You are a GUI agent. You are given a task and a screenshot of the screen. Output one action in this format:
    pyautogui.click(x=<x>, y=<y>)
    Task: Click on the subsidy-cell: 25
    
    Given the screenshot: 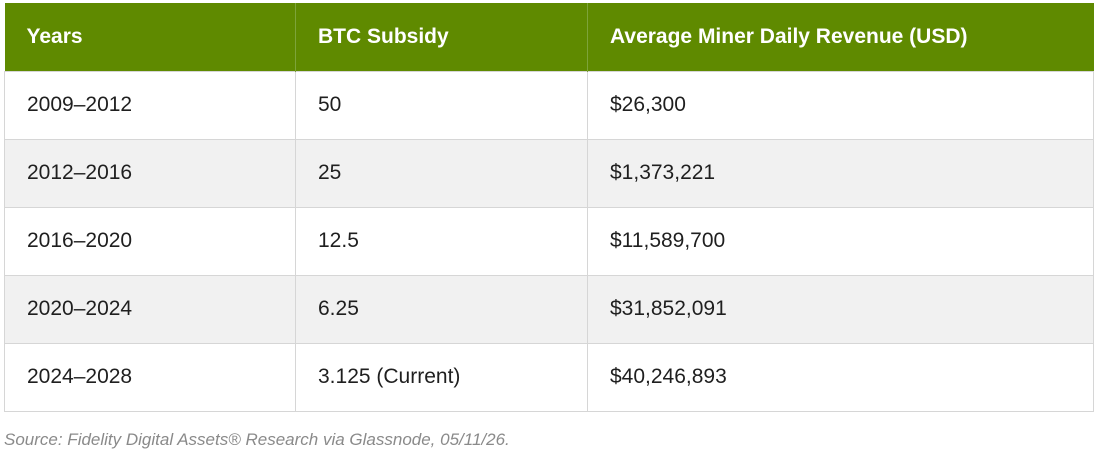 What is the action you would take?
    pyautogui.click(x=441, y=173)
    